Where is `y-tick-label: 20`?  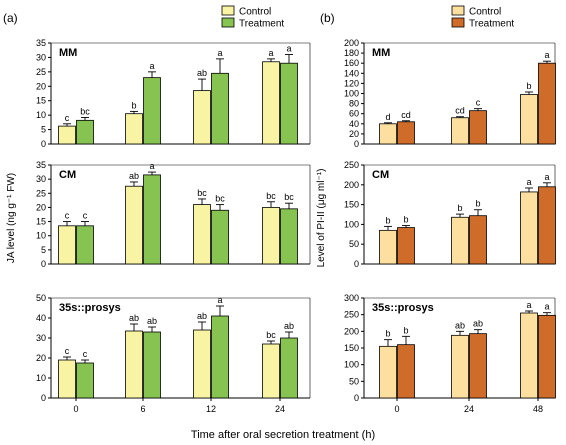
y-tick-label: 20 is located at coordinates (41, 207).